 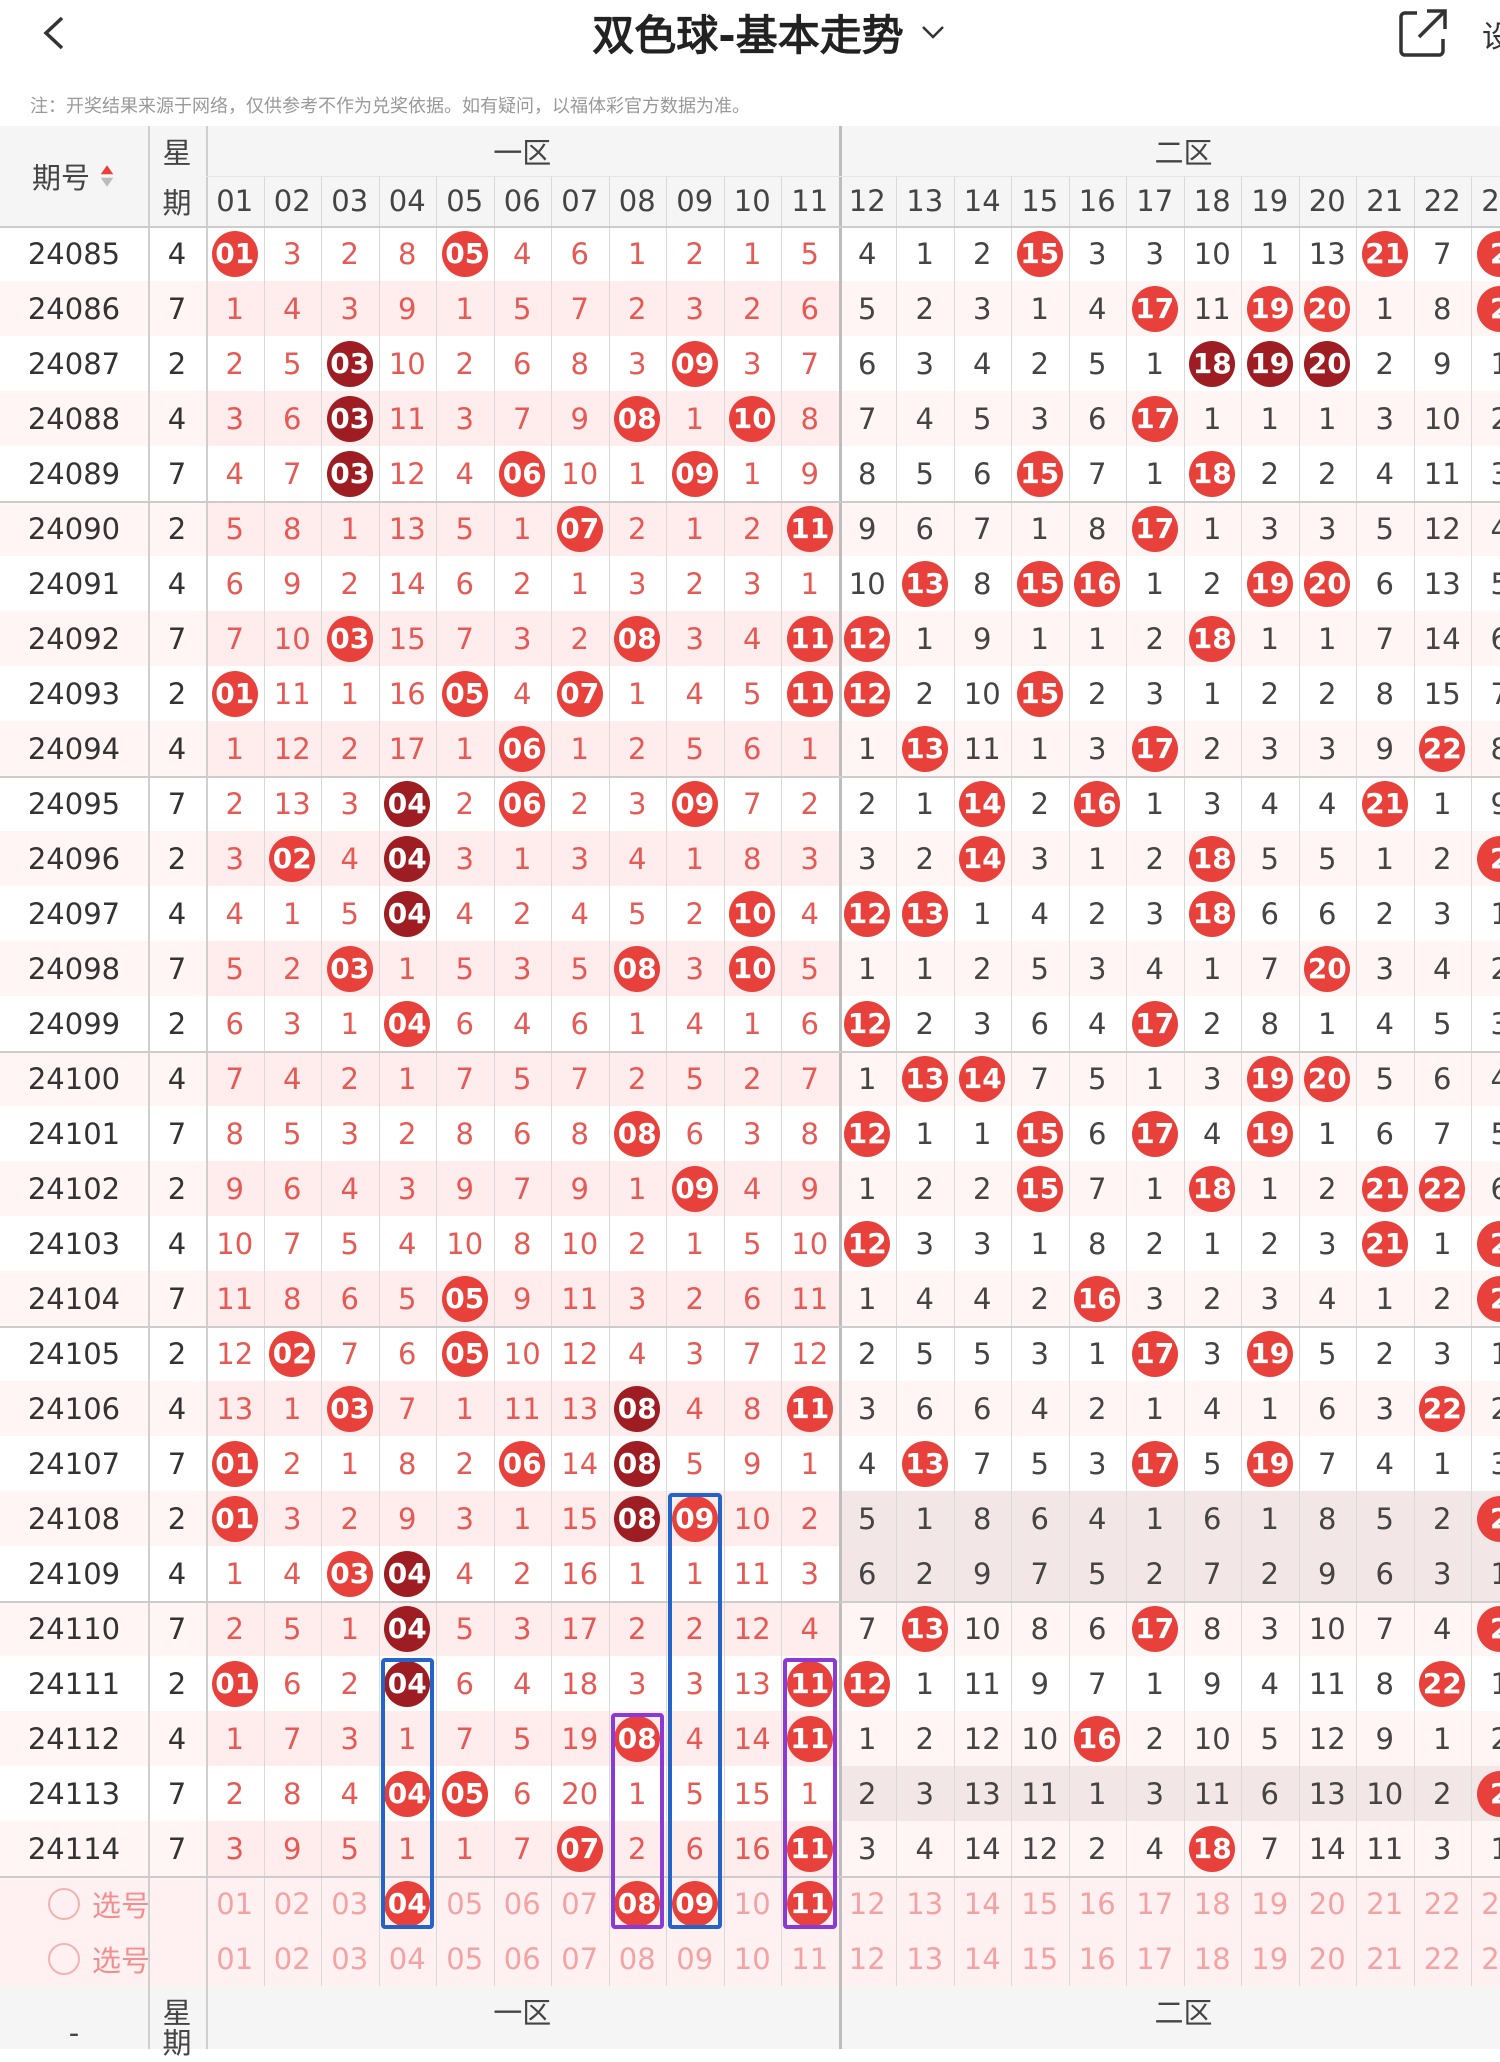 What do you see at coordinates (107, 176) in the screenshot?
I see `sort-icon` at bounding box center [107, 176].